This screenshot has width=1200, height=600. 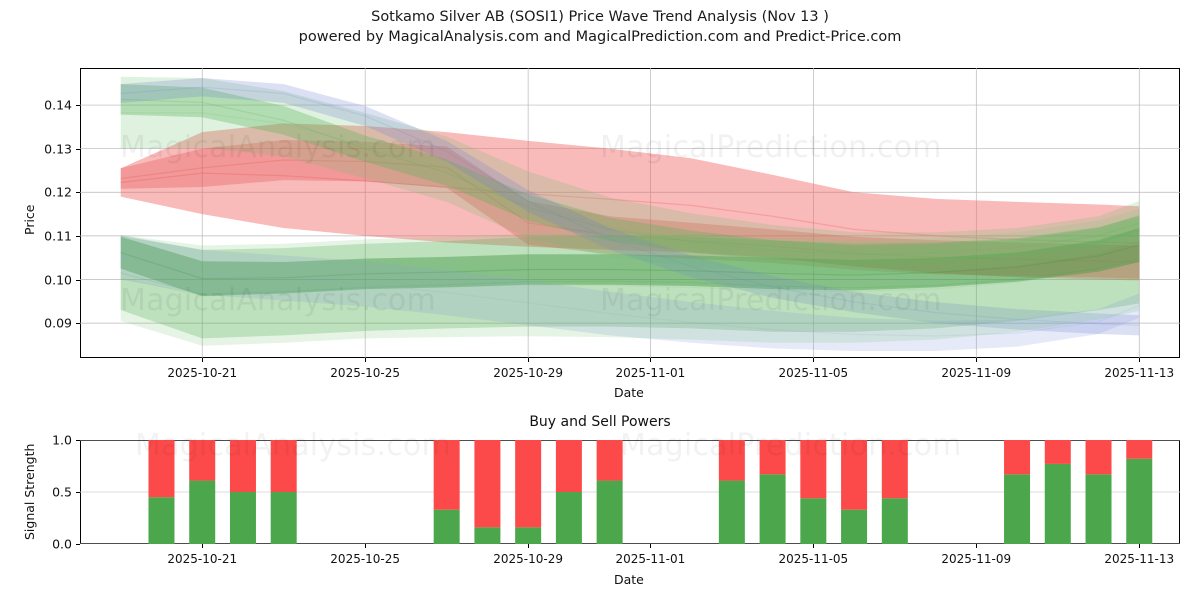 What do you see at coordinates (365, 559) in the screenshot?
I see `signal-x-tick-label: 2025-10-25` at bounding box center [365, 559].